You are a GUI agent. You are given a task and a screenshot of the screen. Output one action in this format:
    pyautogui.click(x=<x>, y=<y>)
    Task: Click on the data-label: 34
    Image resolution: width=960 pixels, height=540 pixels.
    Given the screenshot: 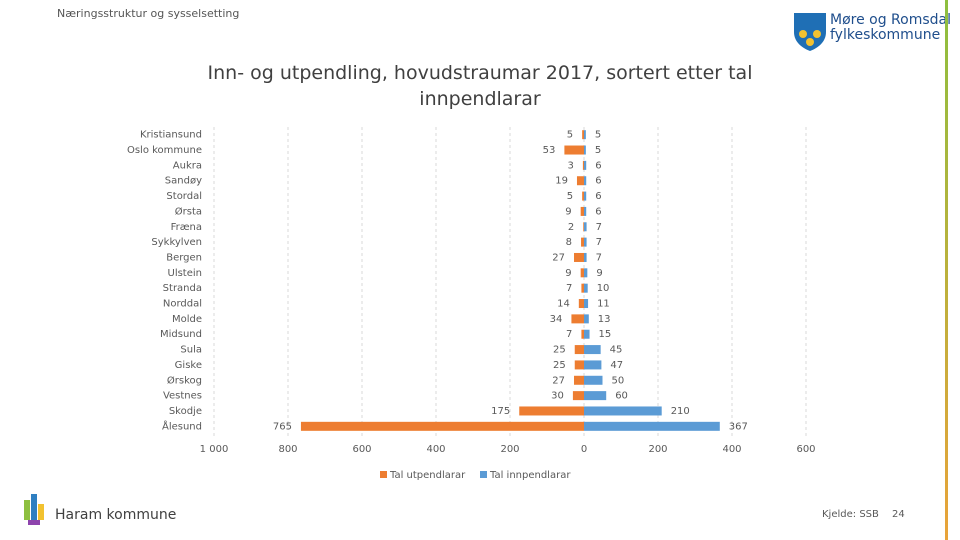 What is the action you would take?
    pyautogui.click(x=556, y=319)
    